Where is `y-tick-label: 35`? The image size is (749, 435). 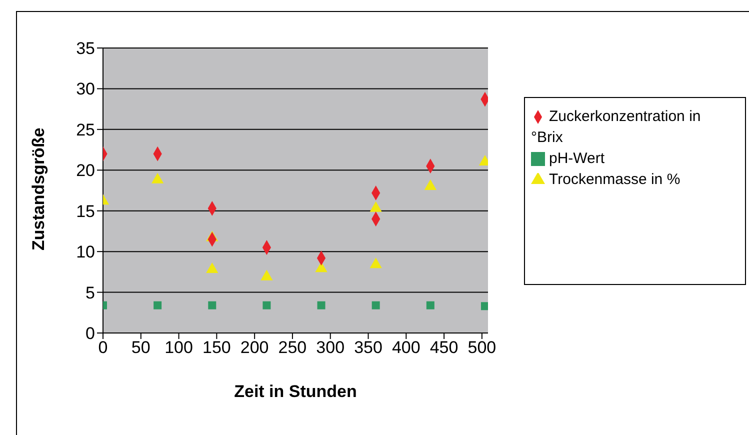 y-tick-label: 35 is located at coordinates (85, 48).